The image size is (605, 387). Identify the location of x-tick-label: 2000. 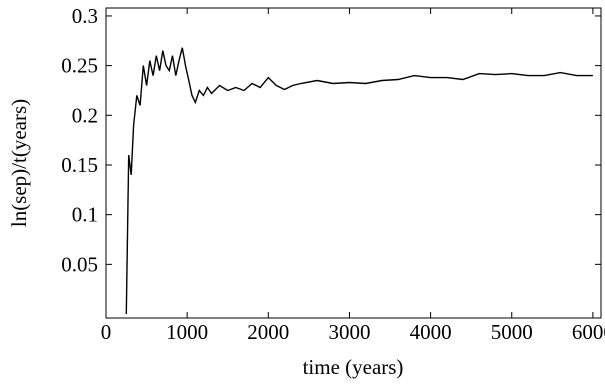
(268, 332).